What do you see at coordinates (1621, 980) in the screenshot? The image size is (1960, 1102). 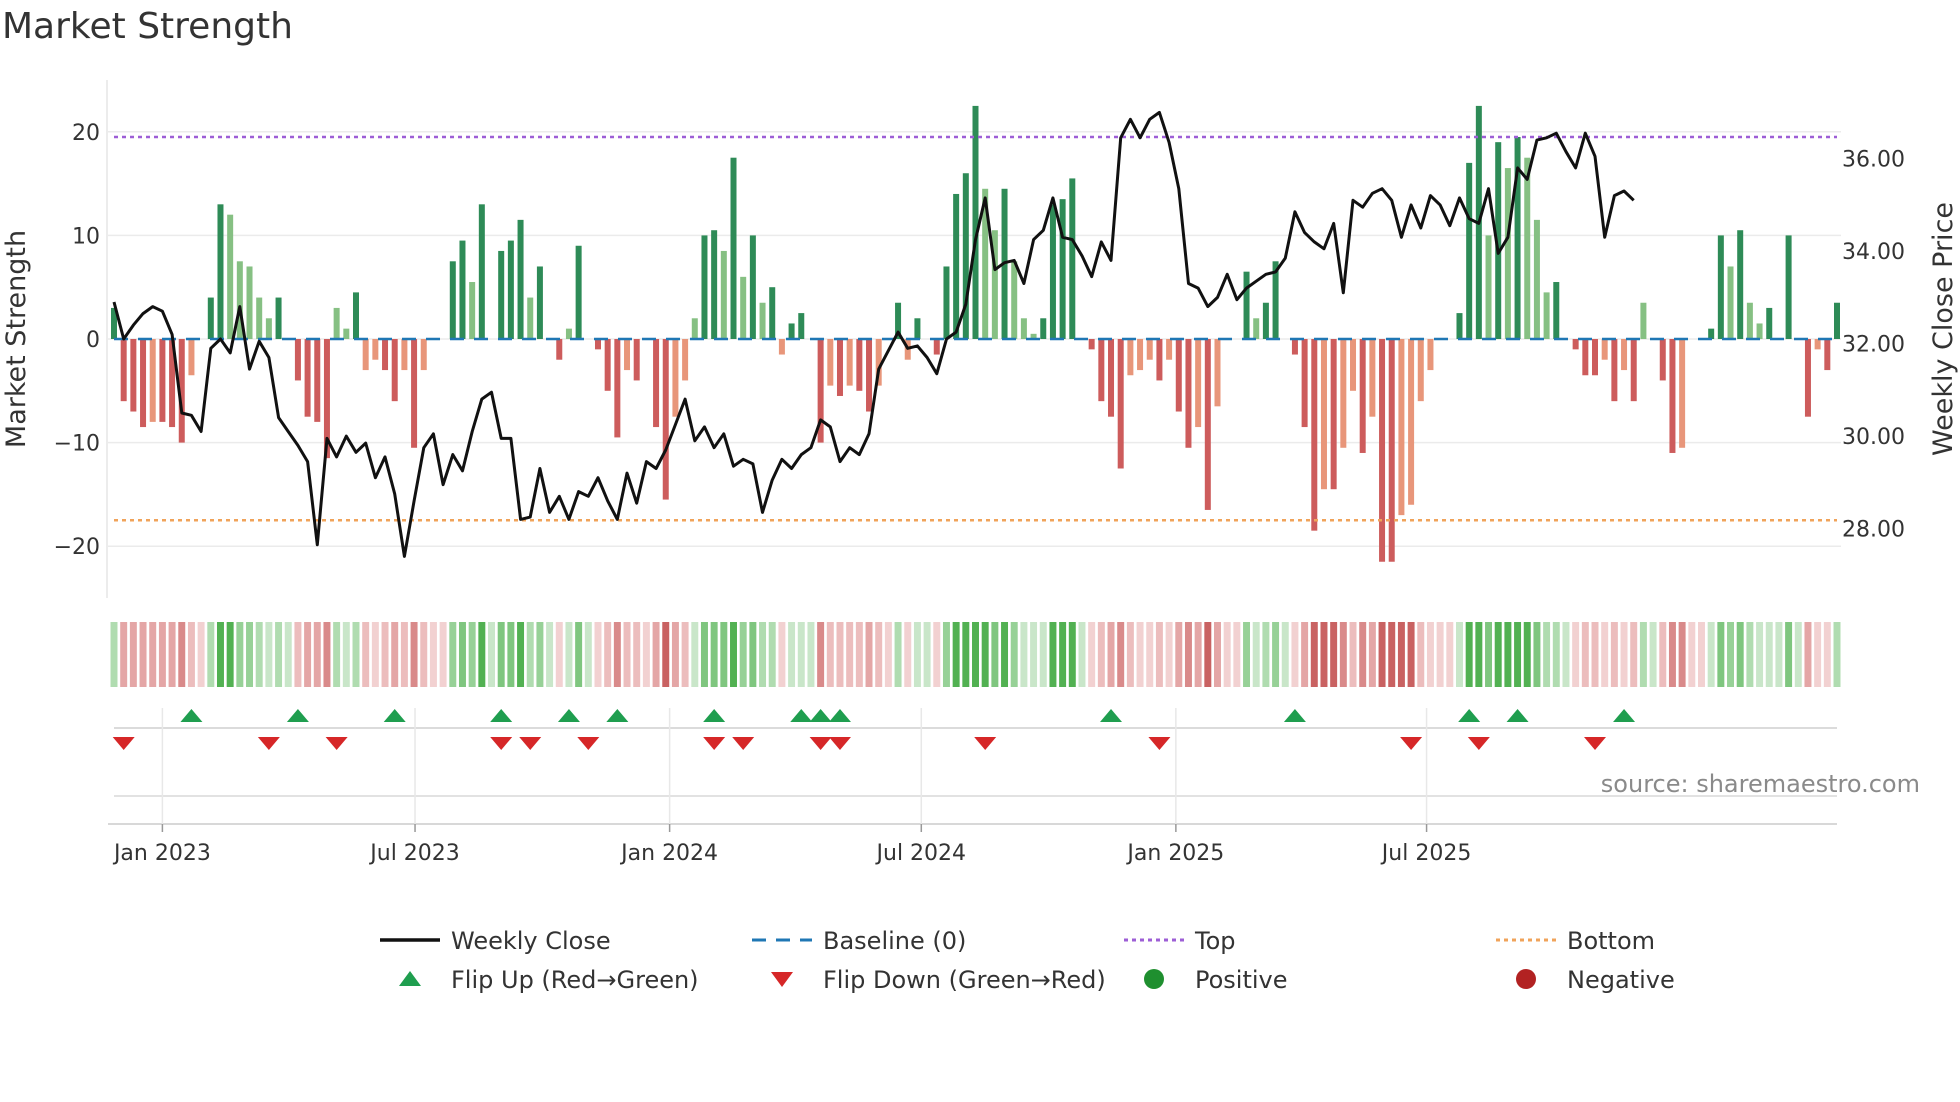 I see `legend-label: Negative` at bounding box center [1621, 980].